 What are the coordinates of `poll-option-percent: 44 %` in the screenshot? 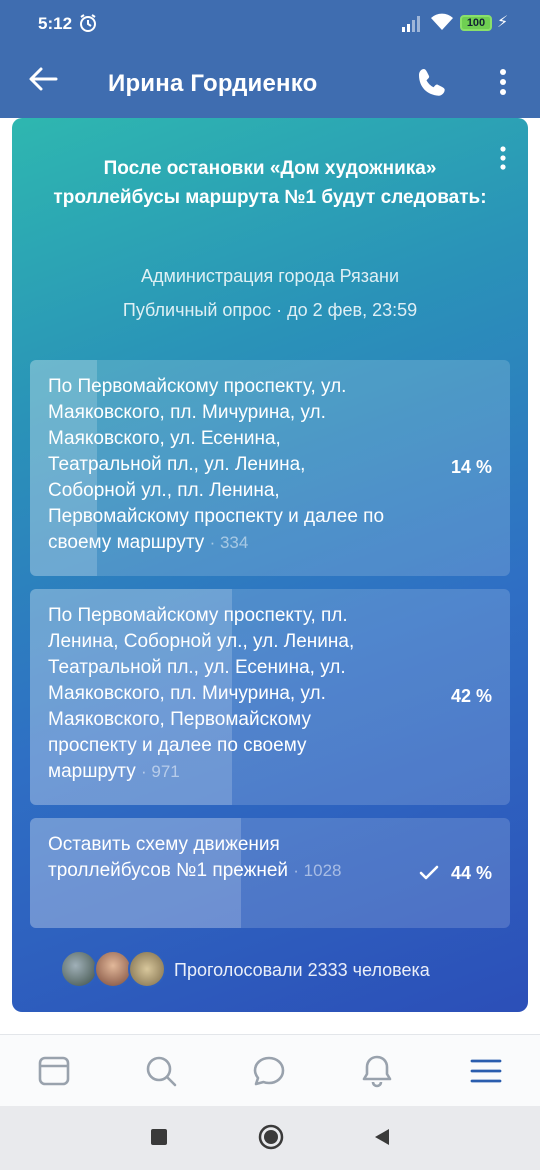 It's located at (471, 873).